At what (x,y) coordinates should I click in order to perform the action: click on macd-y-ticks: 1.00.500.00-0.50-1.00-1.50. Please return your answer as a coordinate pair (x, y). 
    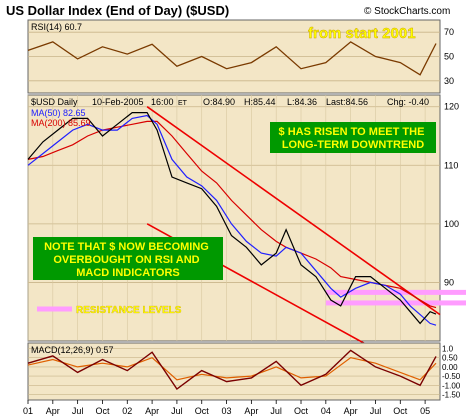
    Looking at the image, I should click on (451, 372).